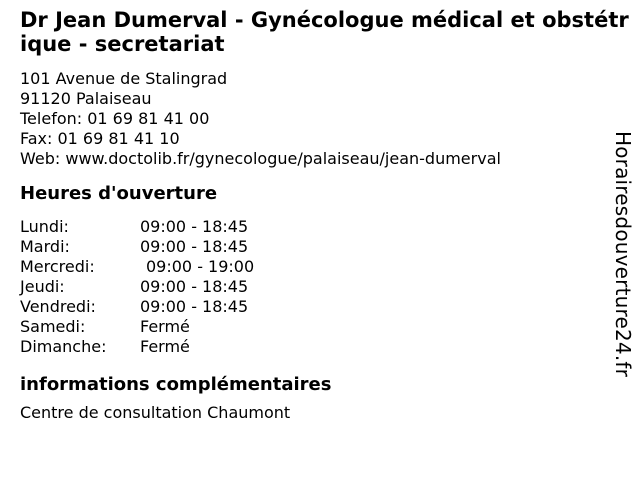  What do you see at coordinates (45, 246) in the screenshot?
I see `hours-day-label: Mardi:` at bounding box center [45, 246].